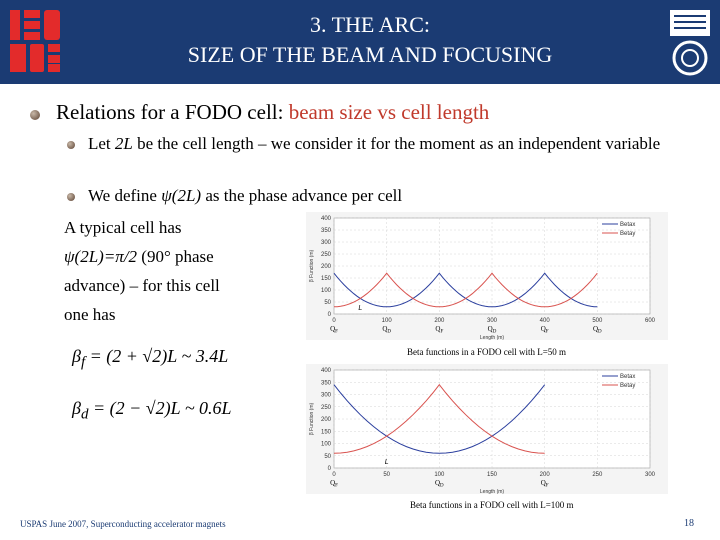 The height and width of the screenshot is (540, 720). Describe the element at coordinates (650, 321) in the screenshot. I see `x-tick-label: 600` at that location.